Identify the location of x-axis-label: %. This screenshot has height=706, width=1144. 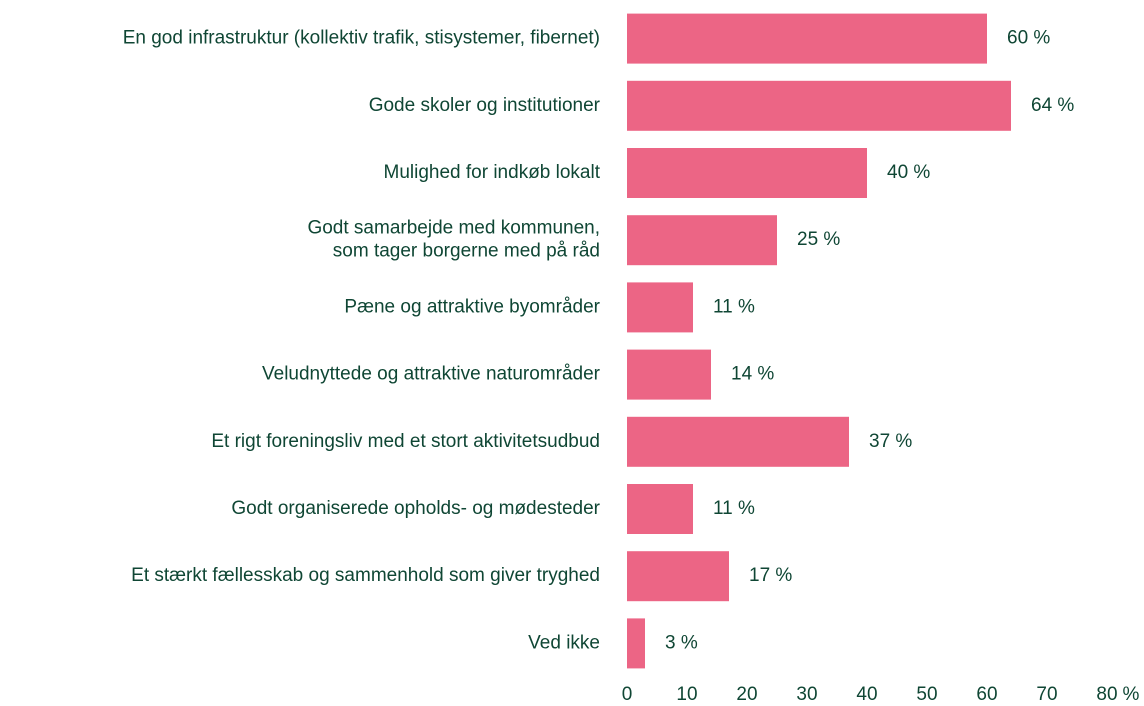
(1131, 694).